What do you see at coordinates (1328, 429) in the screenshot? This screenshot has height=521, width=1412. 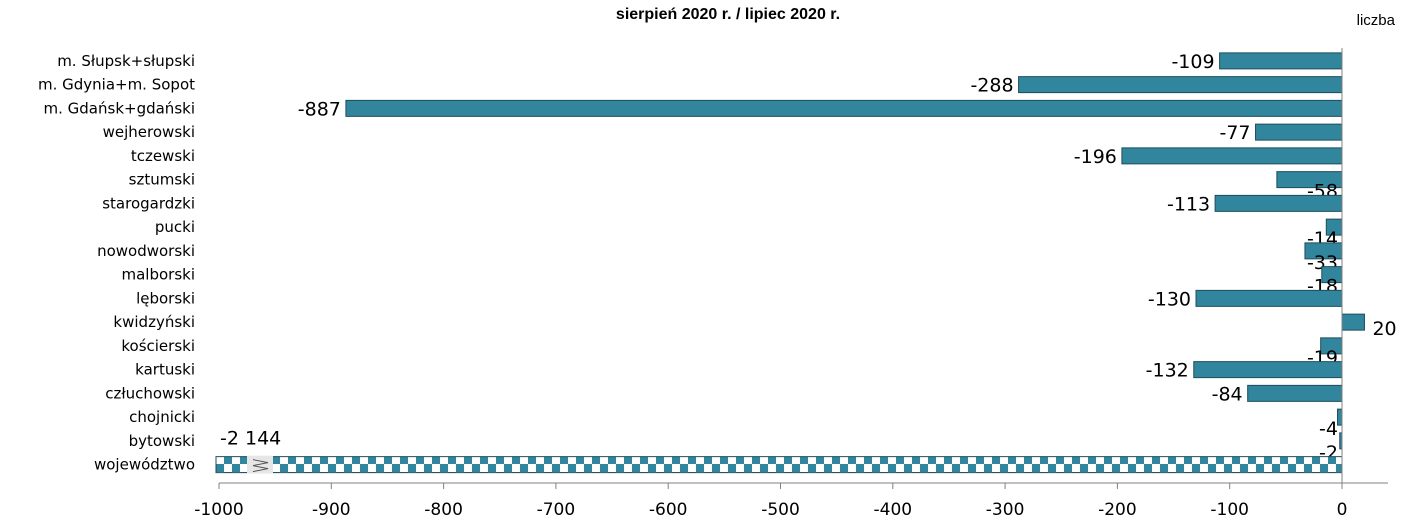 I see `data-label: -4` at bounding box center [1328, 429].